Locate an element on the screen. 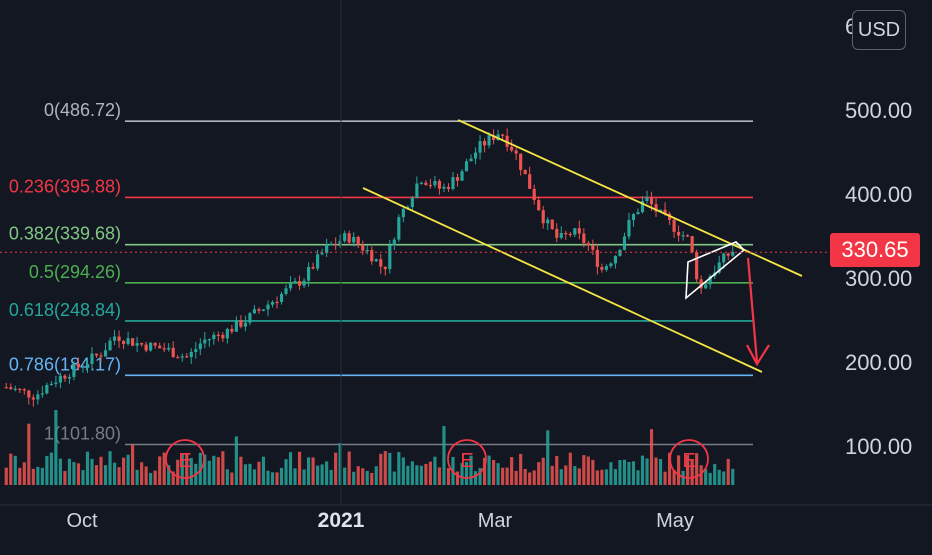  currency-button: USD is located at coordinates (879, 30).